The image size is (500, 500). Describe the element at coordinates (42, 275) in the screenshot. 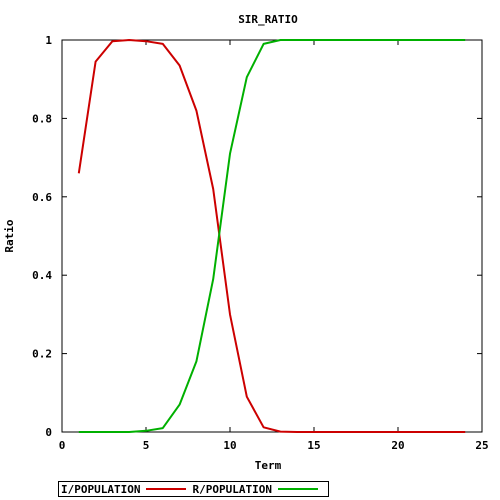

I see `y-tick-label: 0.4` at that location.